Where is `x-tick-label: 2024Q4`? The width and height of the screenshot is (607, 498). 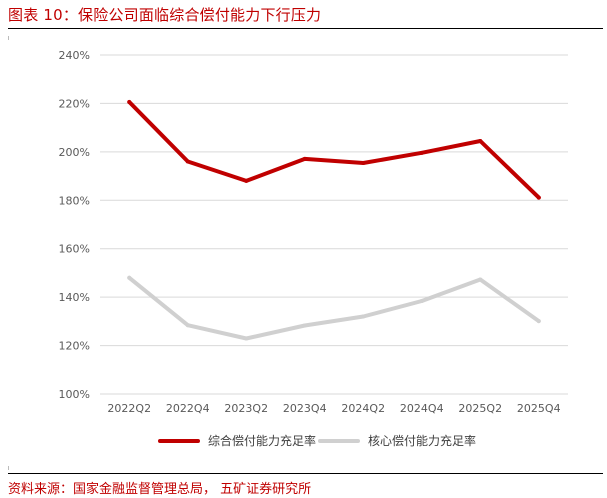 x-tick-label: 2024Q4 is located at coordinates (422, 408).